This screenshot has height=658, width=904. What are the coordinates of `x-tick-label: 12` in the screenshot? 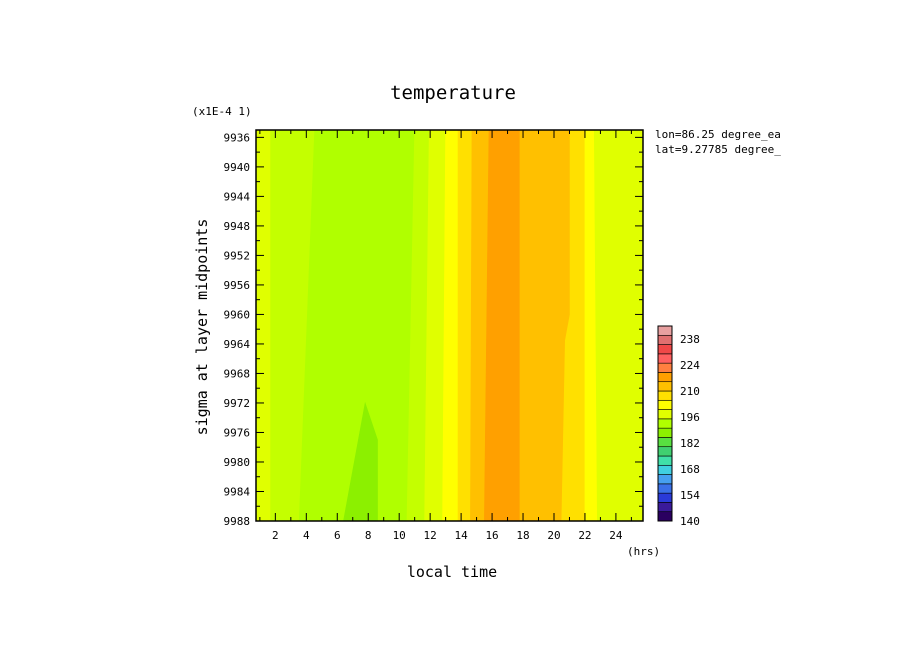 It's located at (430, 535).